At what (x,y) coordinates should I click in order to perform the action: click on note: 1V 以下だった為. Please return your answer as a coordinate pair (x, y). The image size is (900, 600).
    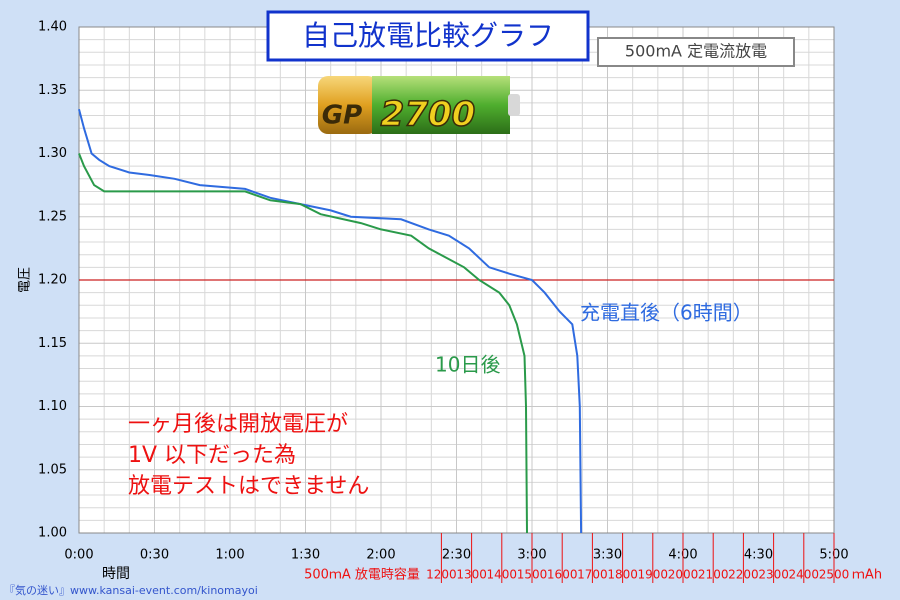
    Looking at the image, I should click on (212, 455).